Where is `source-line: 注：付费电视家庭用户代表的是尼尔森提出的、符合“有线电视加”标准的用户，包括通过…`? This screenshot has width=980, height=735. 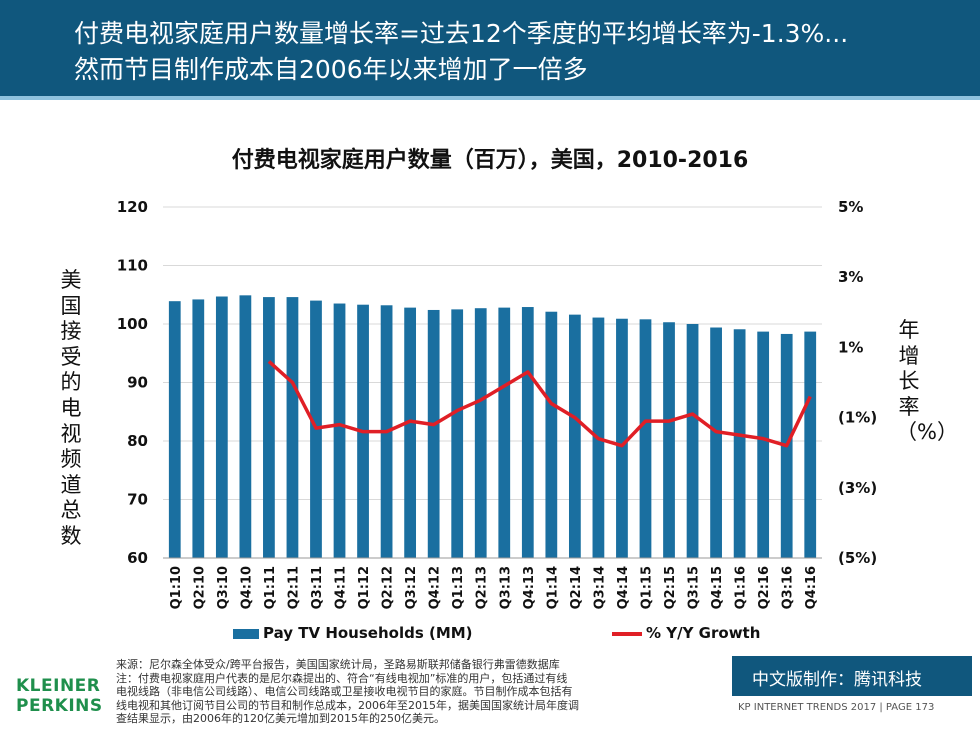
source-line: 注：付费电视家庭用户代表的是尼尔森提出的、符合“有线电视加”标准的用户，包括通过… is located at coordinates (342, 678).